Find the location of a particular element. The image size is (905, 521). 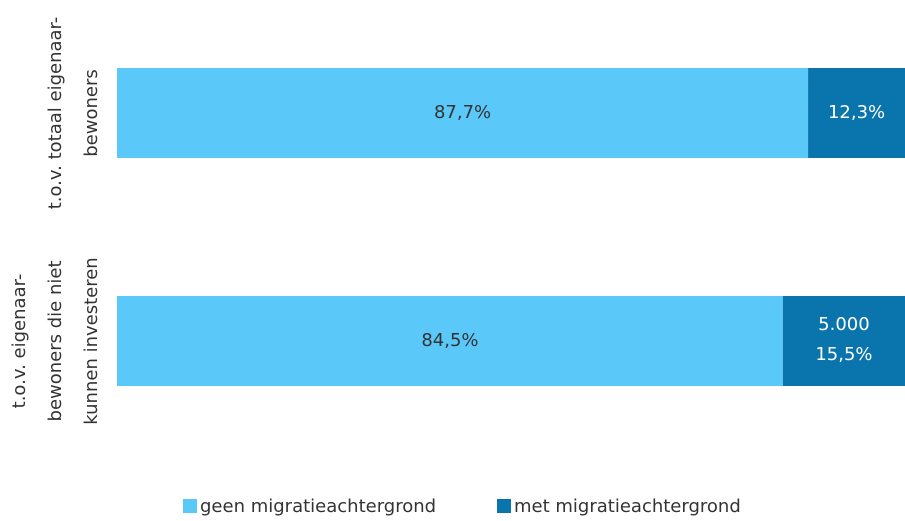

value-label: 84,5% is located at coordinates (449, 340).